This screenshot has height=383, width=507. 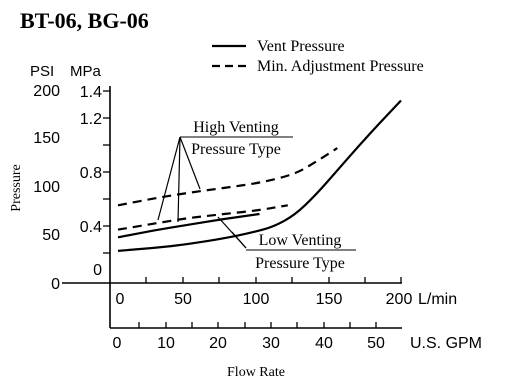 What do you see at coordinates (42, 71) in the screenshot?
I see `left-axis-unit: PSI` at bounding box center [42, 71].